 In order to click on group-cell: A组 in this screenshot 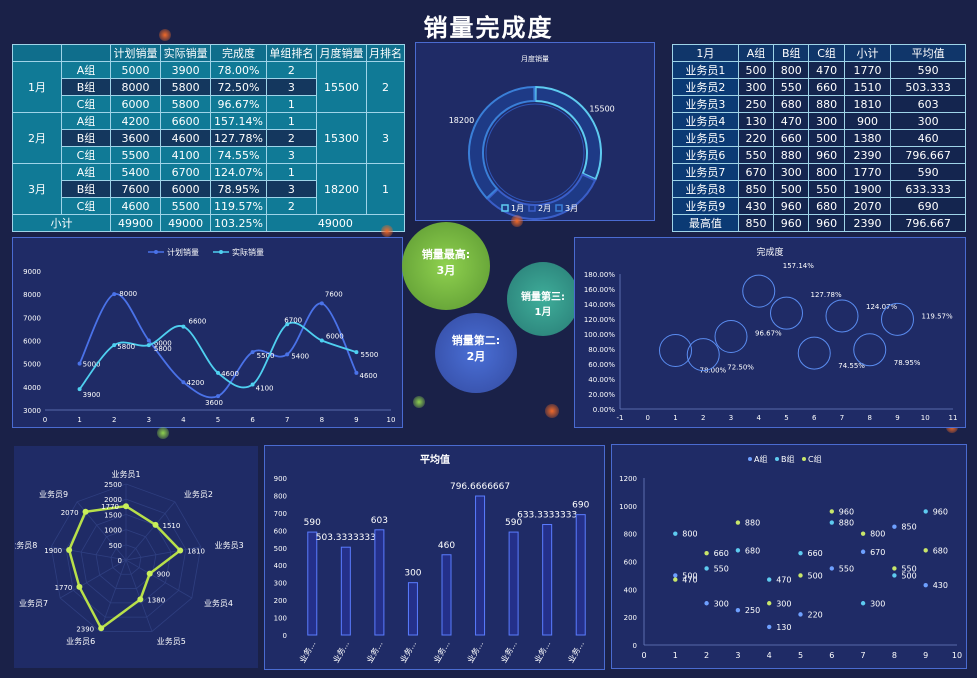, I will do `click(86, 121)`.